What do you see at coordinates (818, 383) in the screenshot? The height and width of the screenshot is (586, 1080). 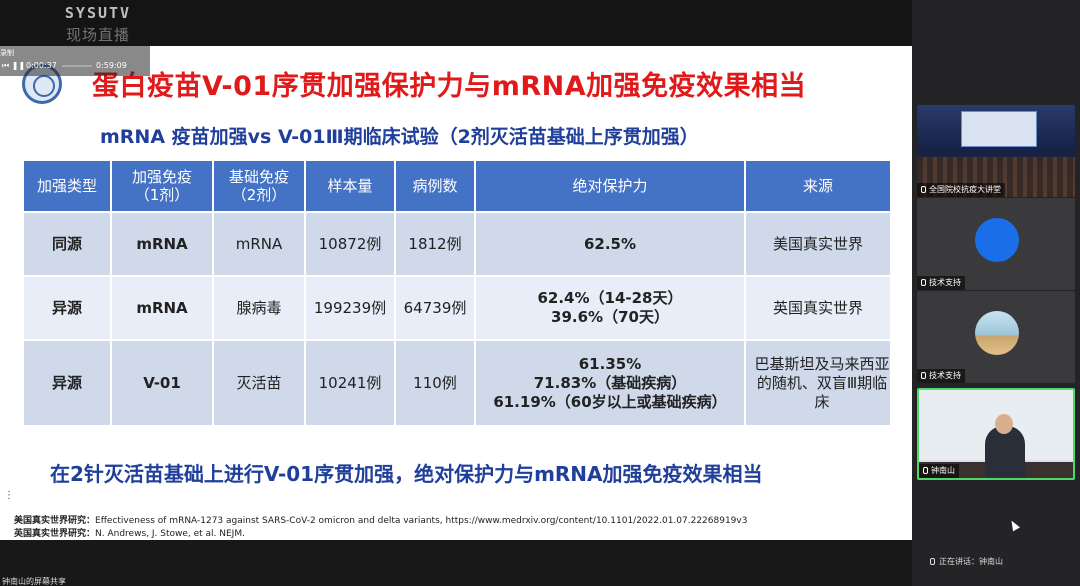 I see `cell-source: 巴基斯坦及马来西亚的随机、双盲Ⅲ期临床` at bounding box center [818, 383].